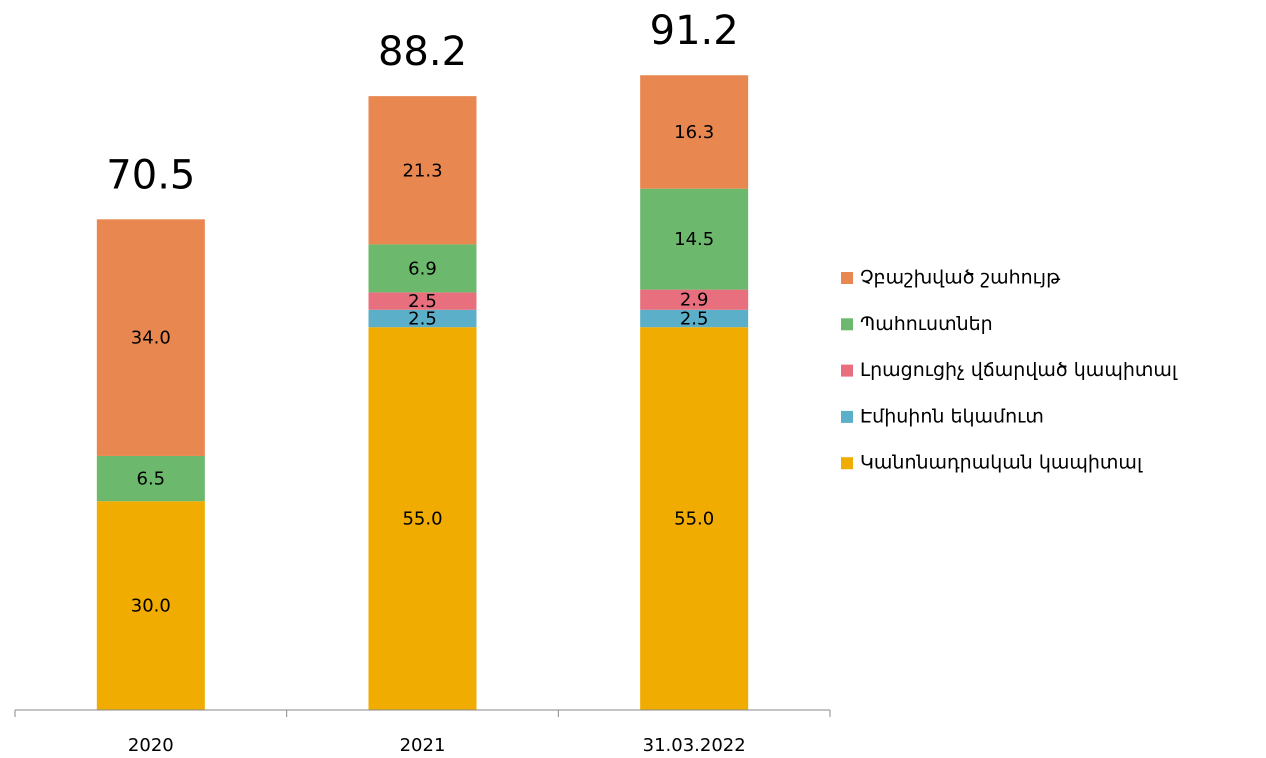 The width and height of the screenshot is (1266, 758). I want to click on legend-label: Չբաշխված շահույթ, so click(960, 278).